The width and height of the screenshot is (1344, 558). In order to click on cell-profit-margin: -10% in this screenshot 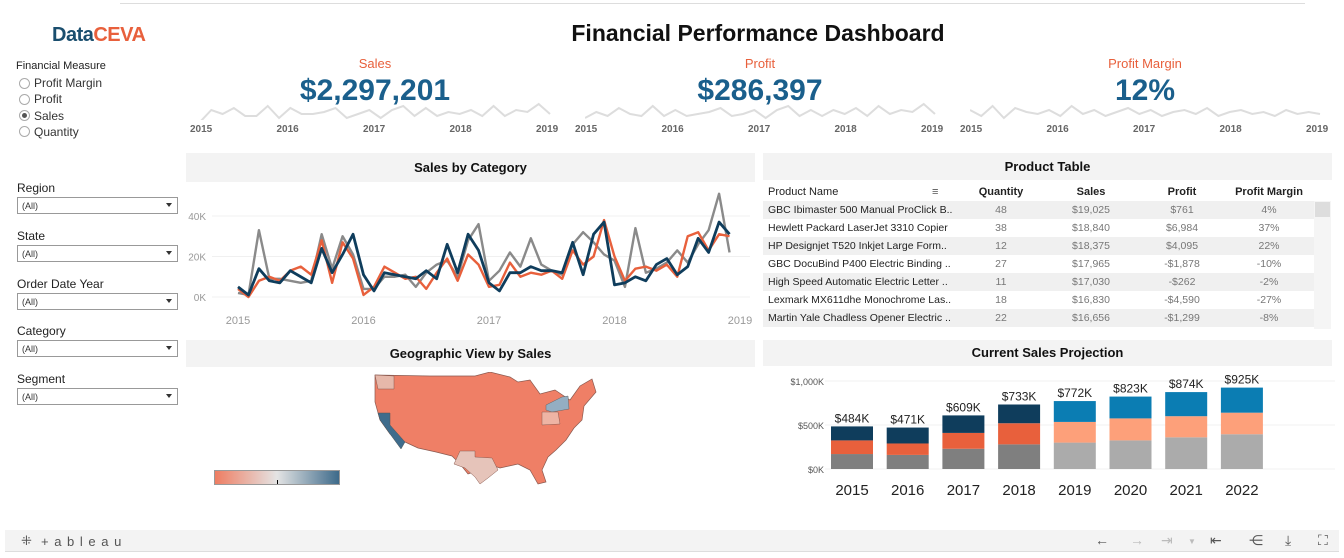, I will do `click(1269, 264)`.